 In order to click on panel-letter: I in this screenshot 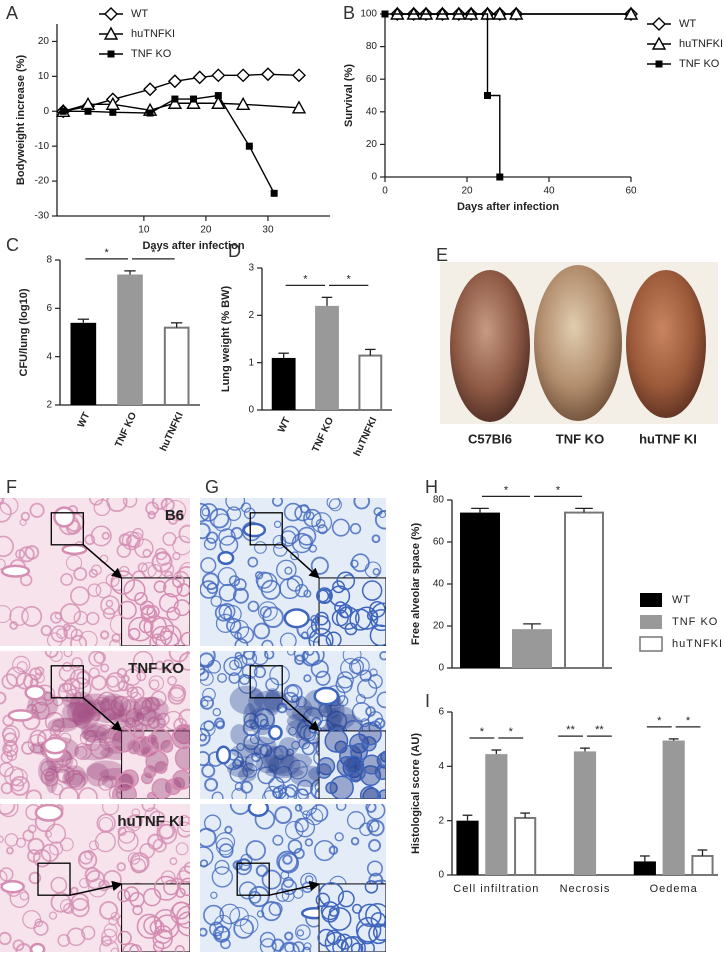, I will do `click(427, 701)`.